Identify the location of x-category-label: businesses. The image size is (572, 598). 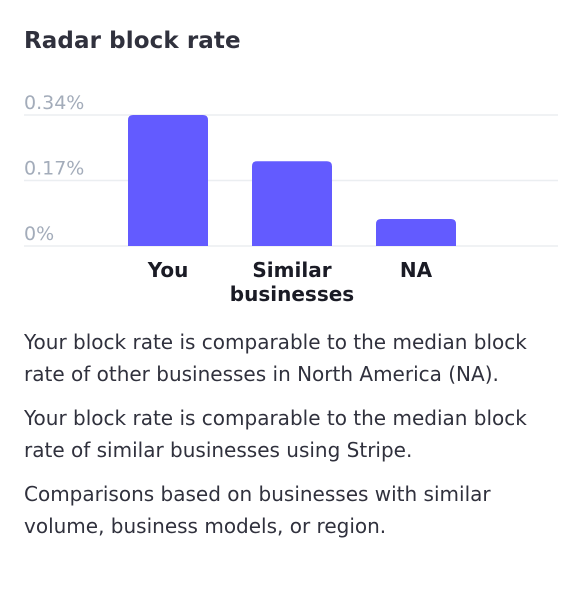
(292, 294).